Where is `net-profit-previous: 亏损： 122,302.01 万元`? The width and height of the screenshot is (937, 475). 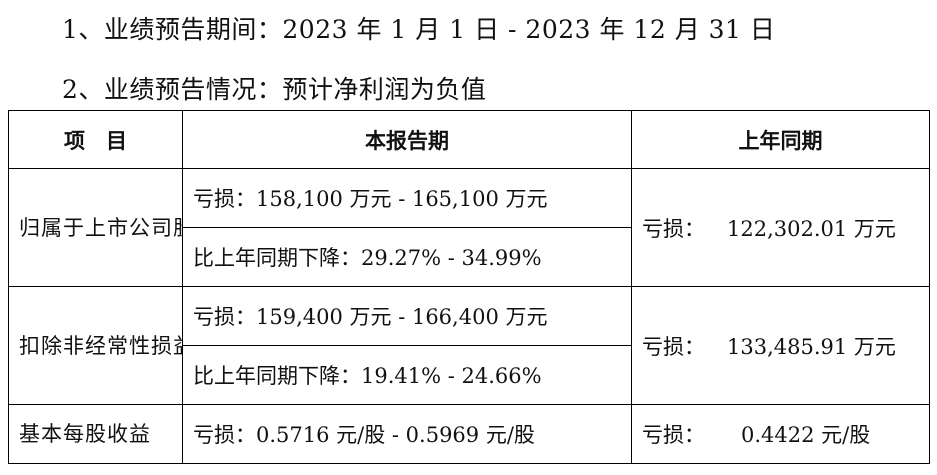
net-profit-previous: 亏损： 122,302.01 万元 is located at coordinates (780, 227).